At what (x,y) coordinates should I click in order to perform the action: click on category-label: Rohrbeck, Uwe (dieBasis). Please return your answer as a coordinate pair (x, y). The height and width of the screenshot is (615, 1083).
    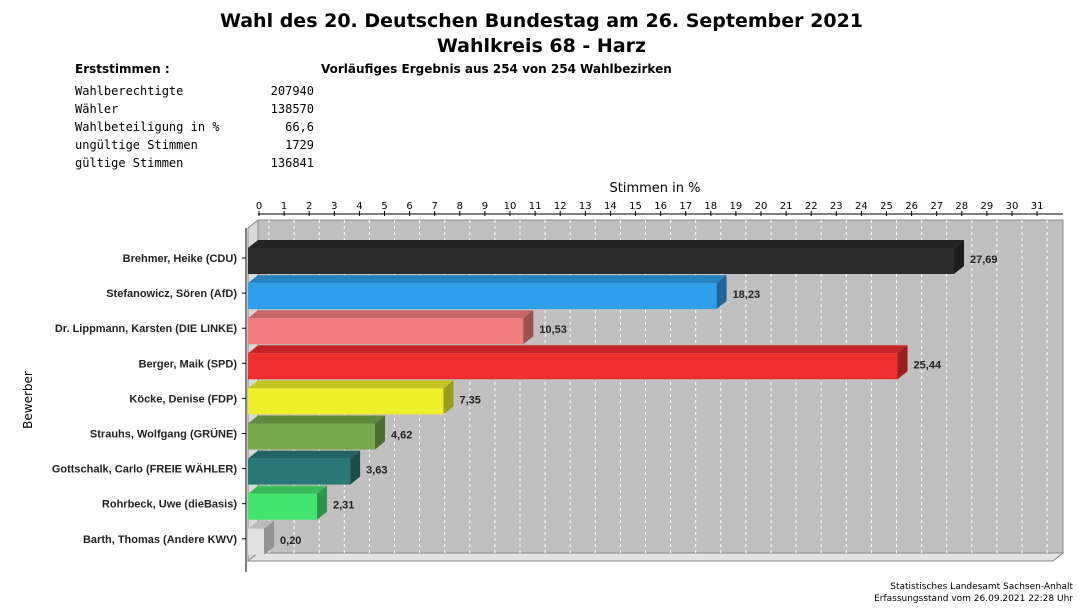
    Looking at the image, I should click on (169, 505).